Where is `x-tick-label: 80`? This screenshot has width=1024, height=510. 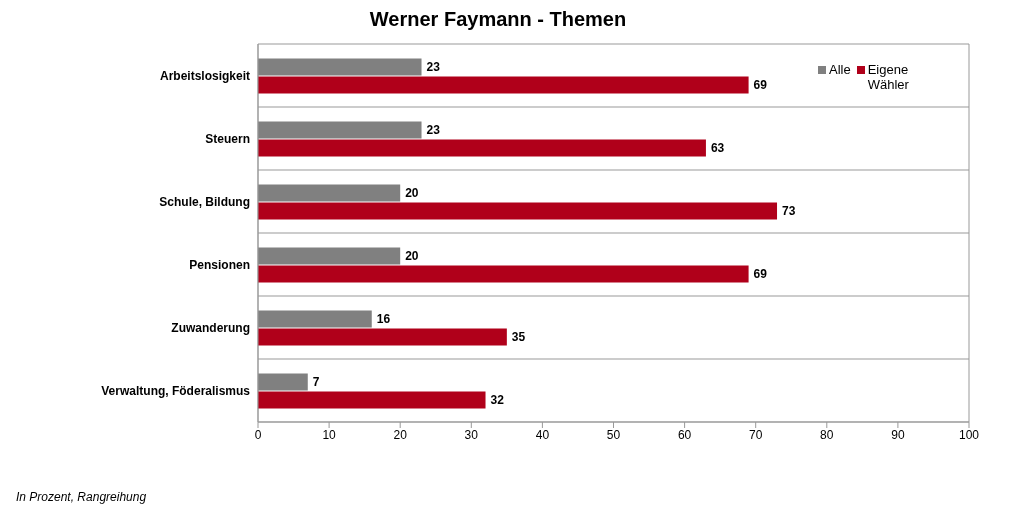 x-tick-label: 80 is located at coordinates (827, 434).